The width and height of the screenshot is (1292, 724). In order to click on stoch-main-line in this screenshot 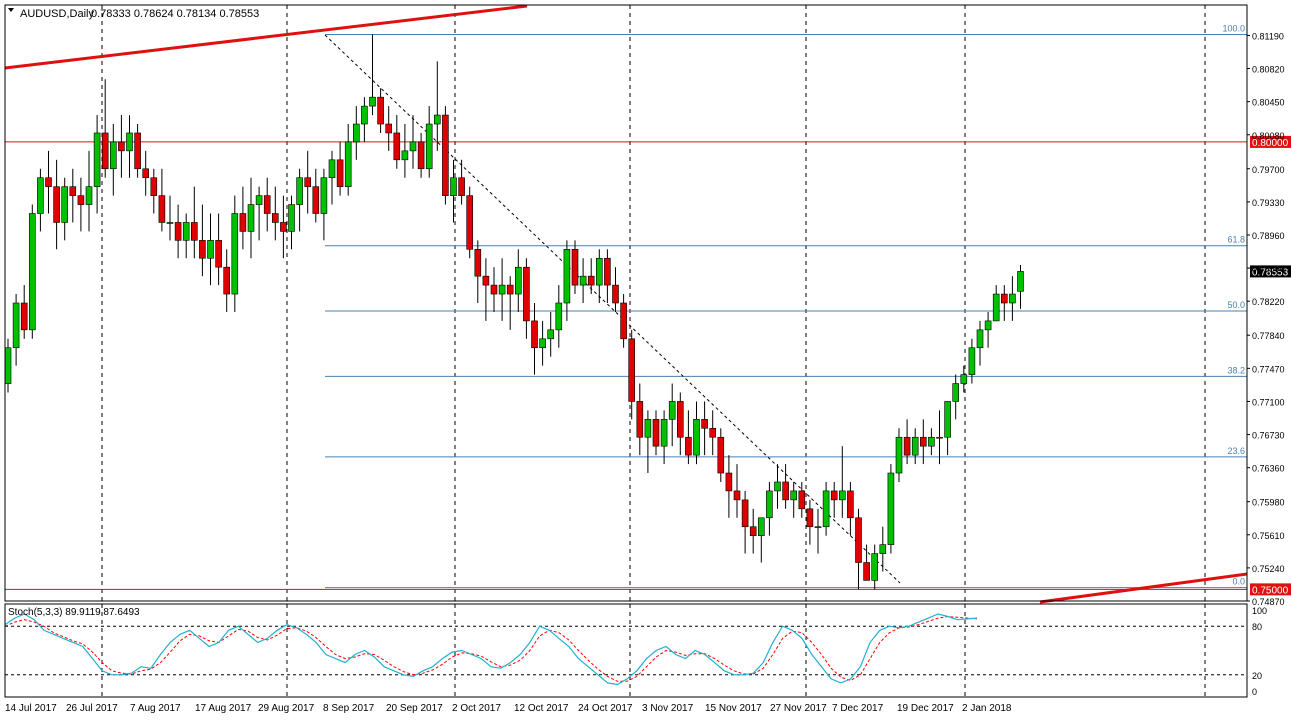, I will do `click(491, 649)`.